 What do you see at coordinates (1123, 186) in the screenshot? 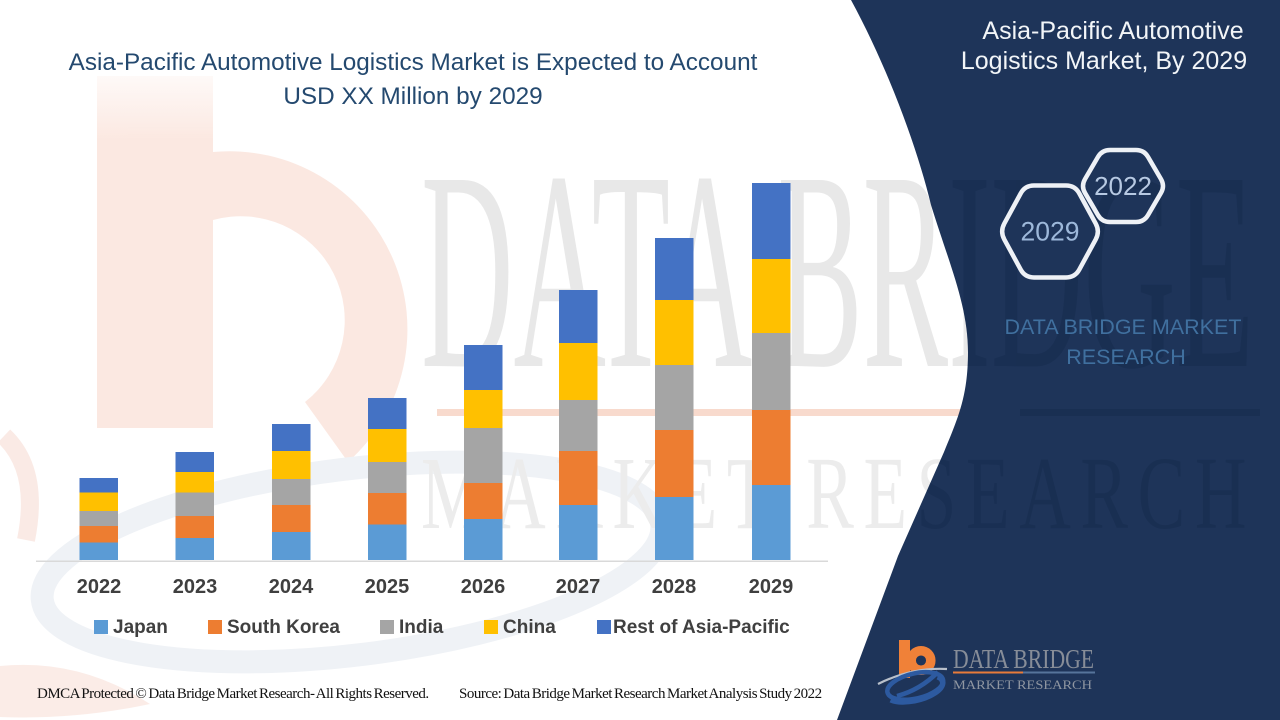
I see `svg-text: 2022` at bounding box center [1123, 186].